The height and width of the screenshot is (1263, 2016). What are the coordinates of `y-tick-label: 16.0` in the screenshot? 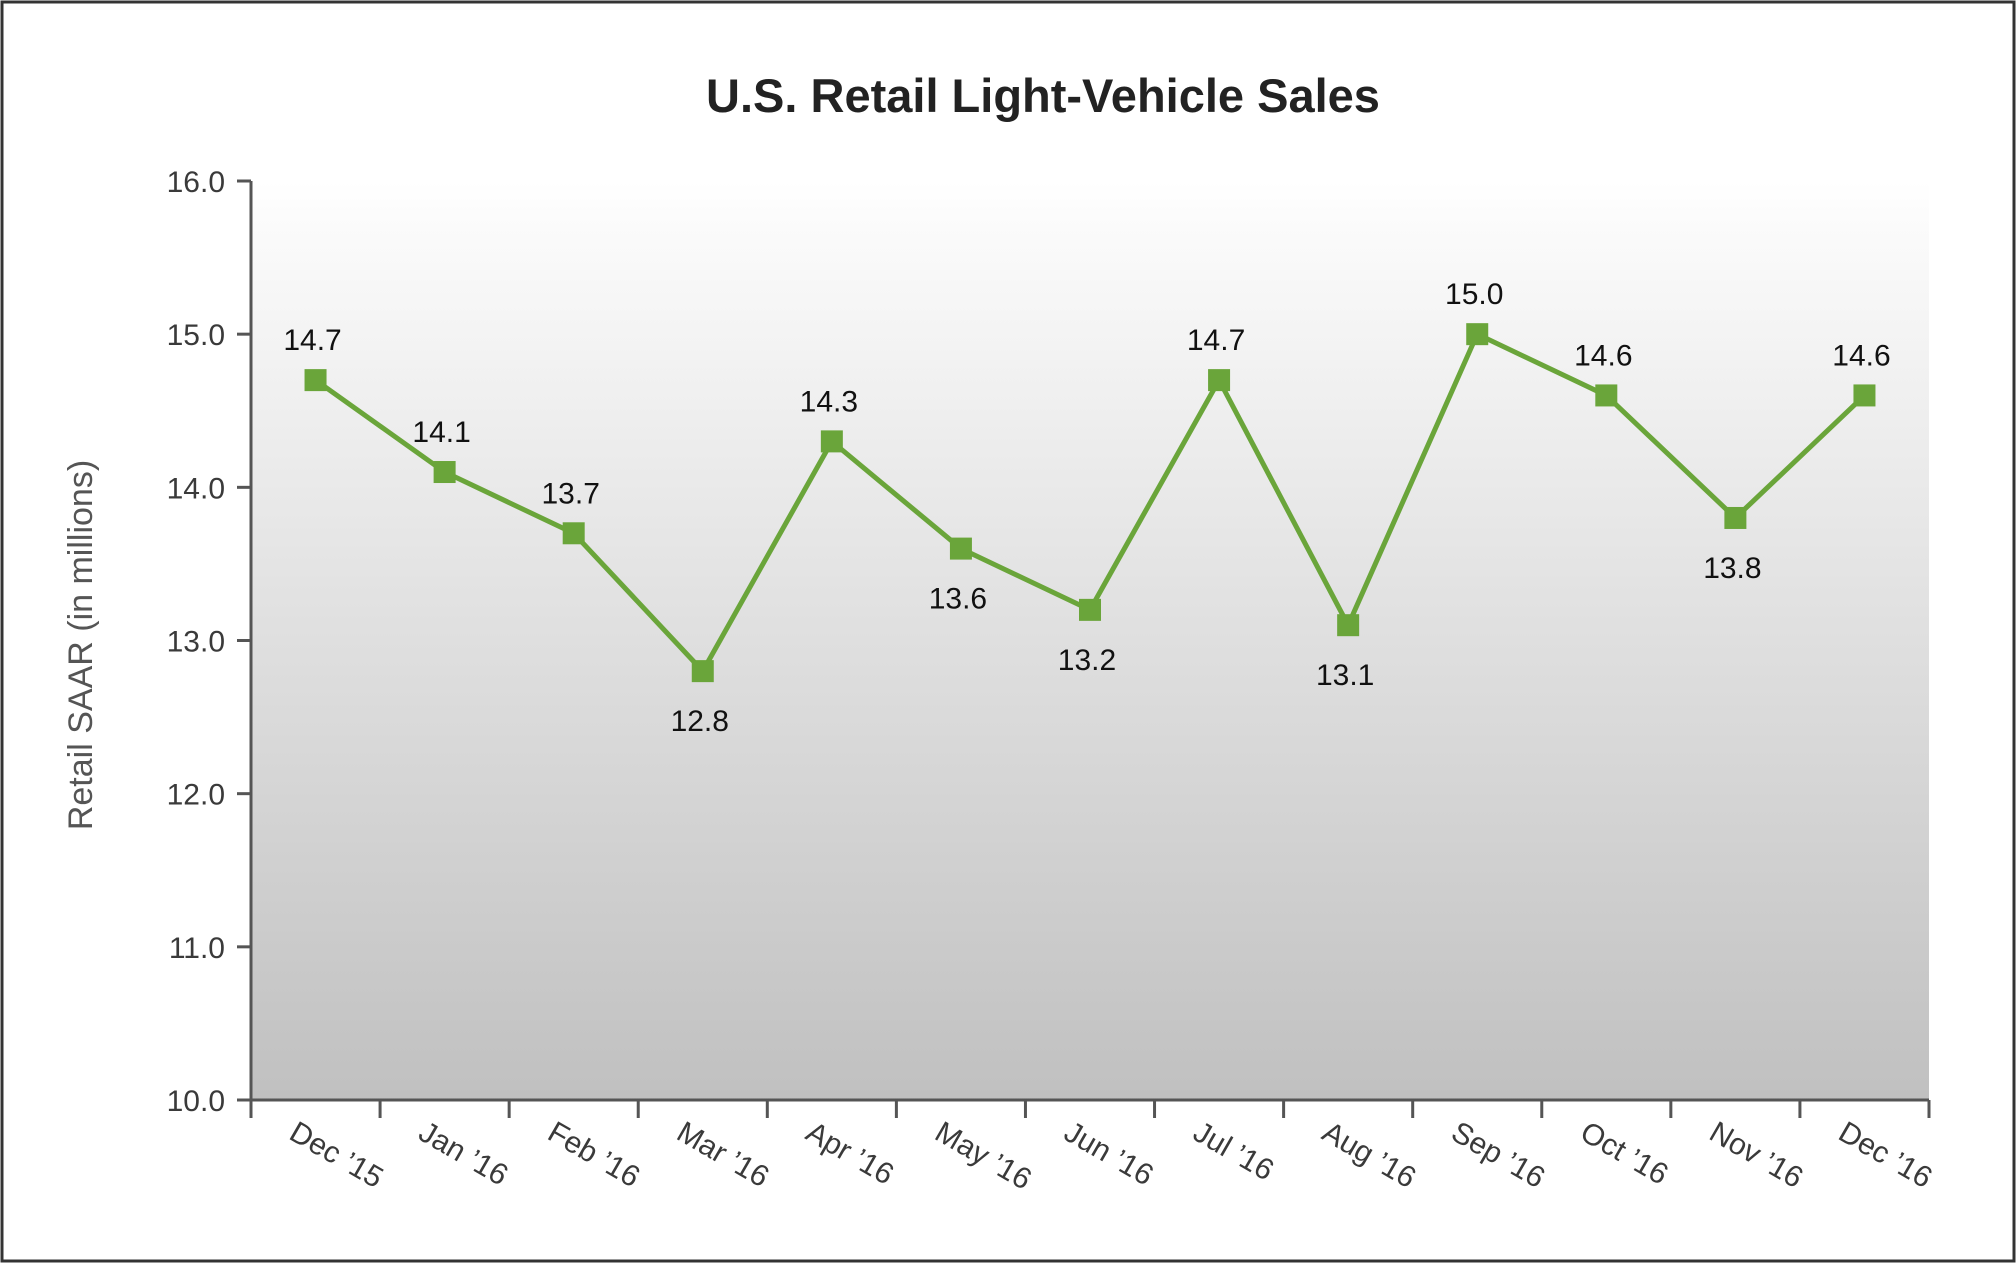 It's located at (196, 182).